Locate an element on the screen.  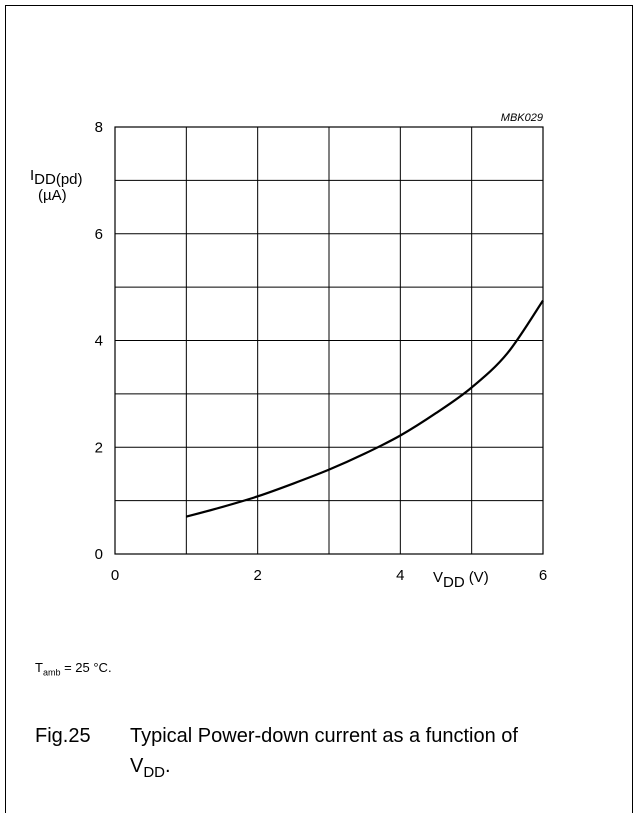
y-axis-label-main: I is located at coordinates (32, 175).